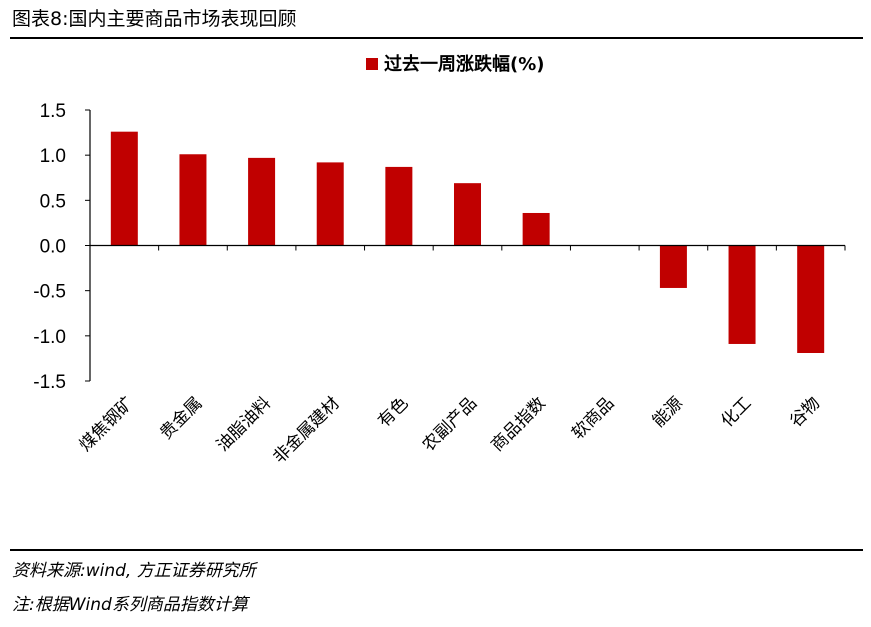 The height and width of the screenshot is (627, 871). What do you see at coordinates (372, 64) in the screenshot?
I see `legend-swatch` at bounding box center [372, 64].